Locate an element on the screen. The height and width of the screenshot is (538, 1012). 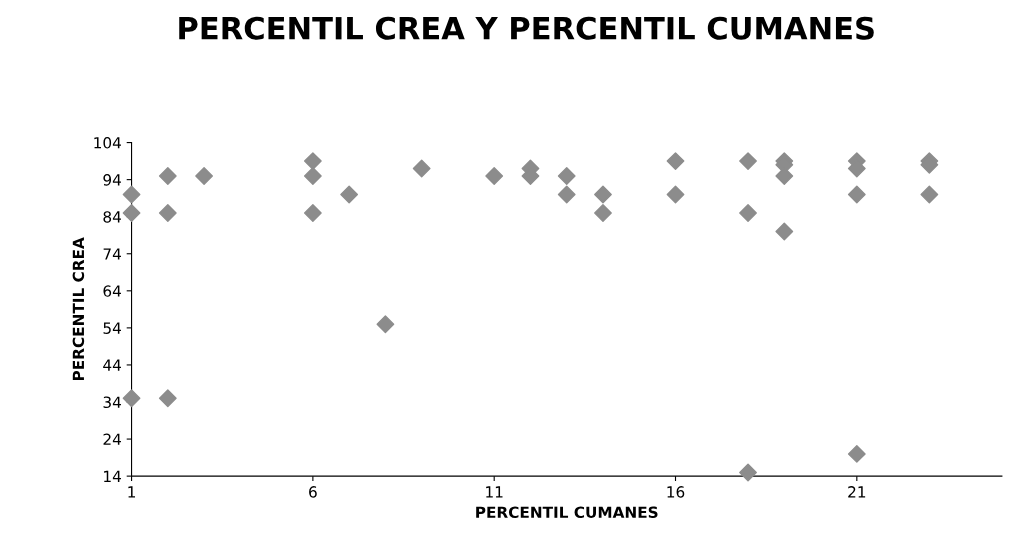
x-tick-label: 16 is located at coordinates (676, 492).